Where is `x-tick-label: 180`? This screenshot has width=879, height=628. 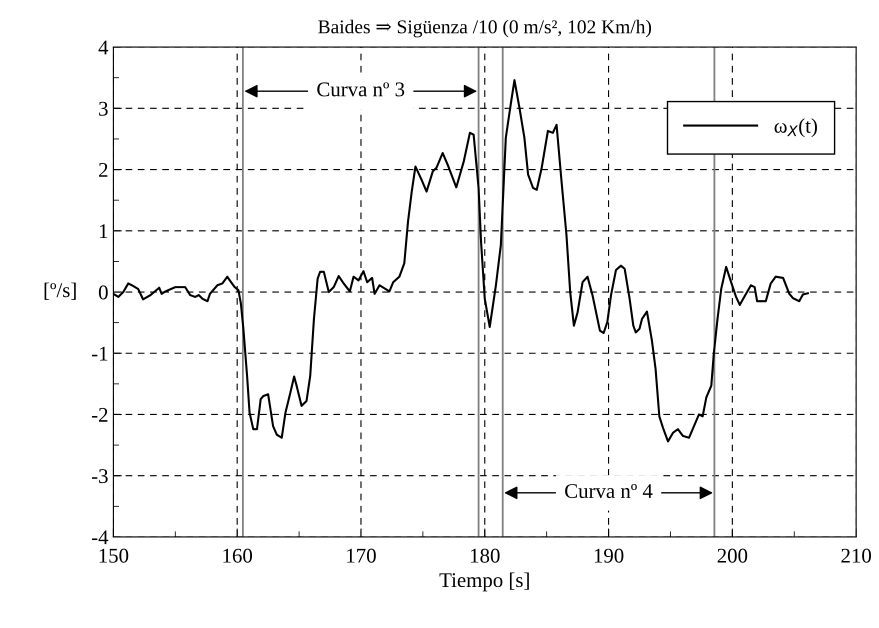 x-tick-label: 180 is located at coordinates (485, 555).